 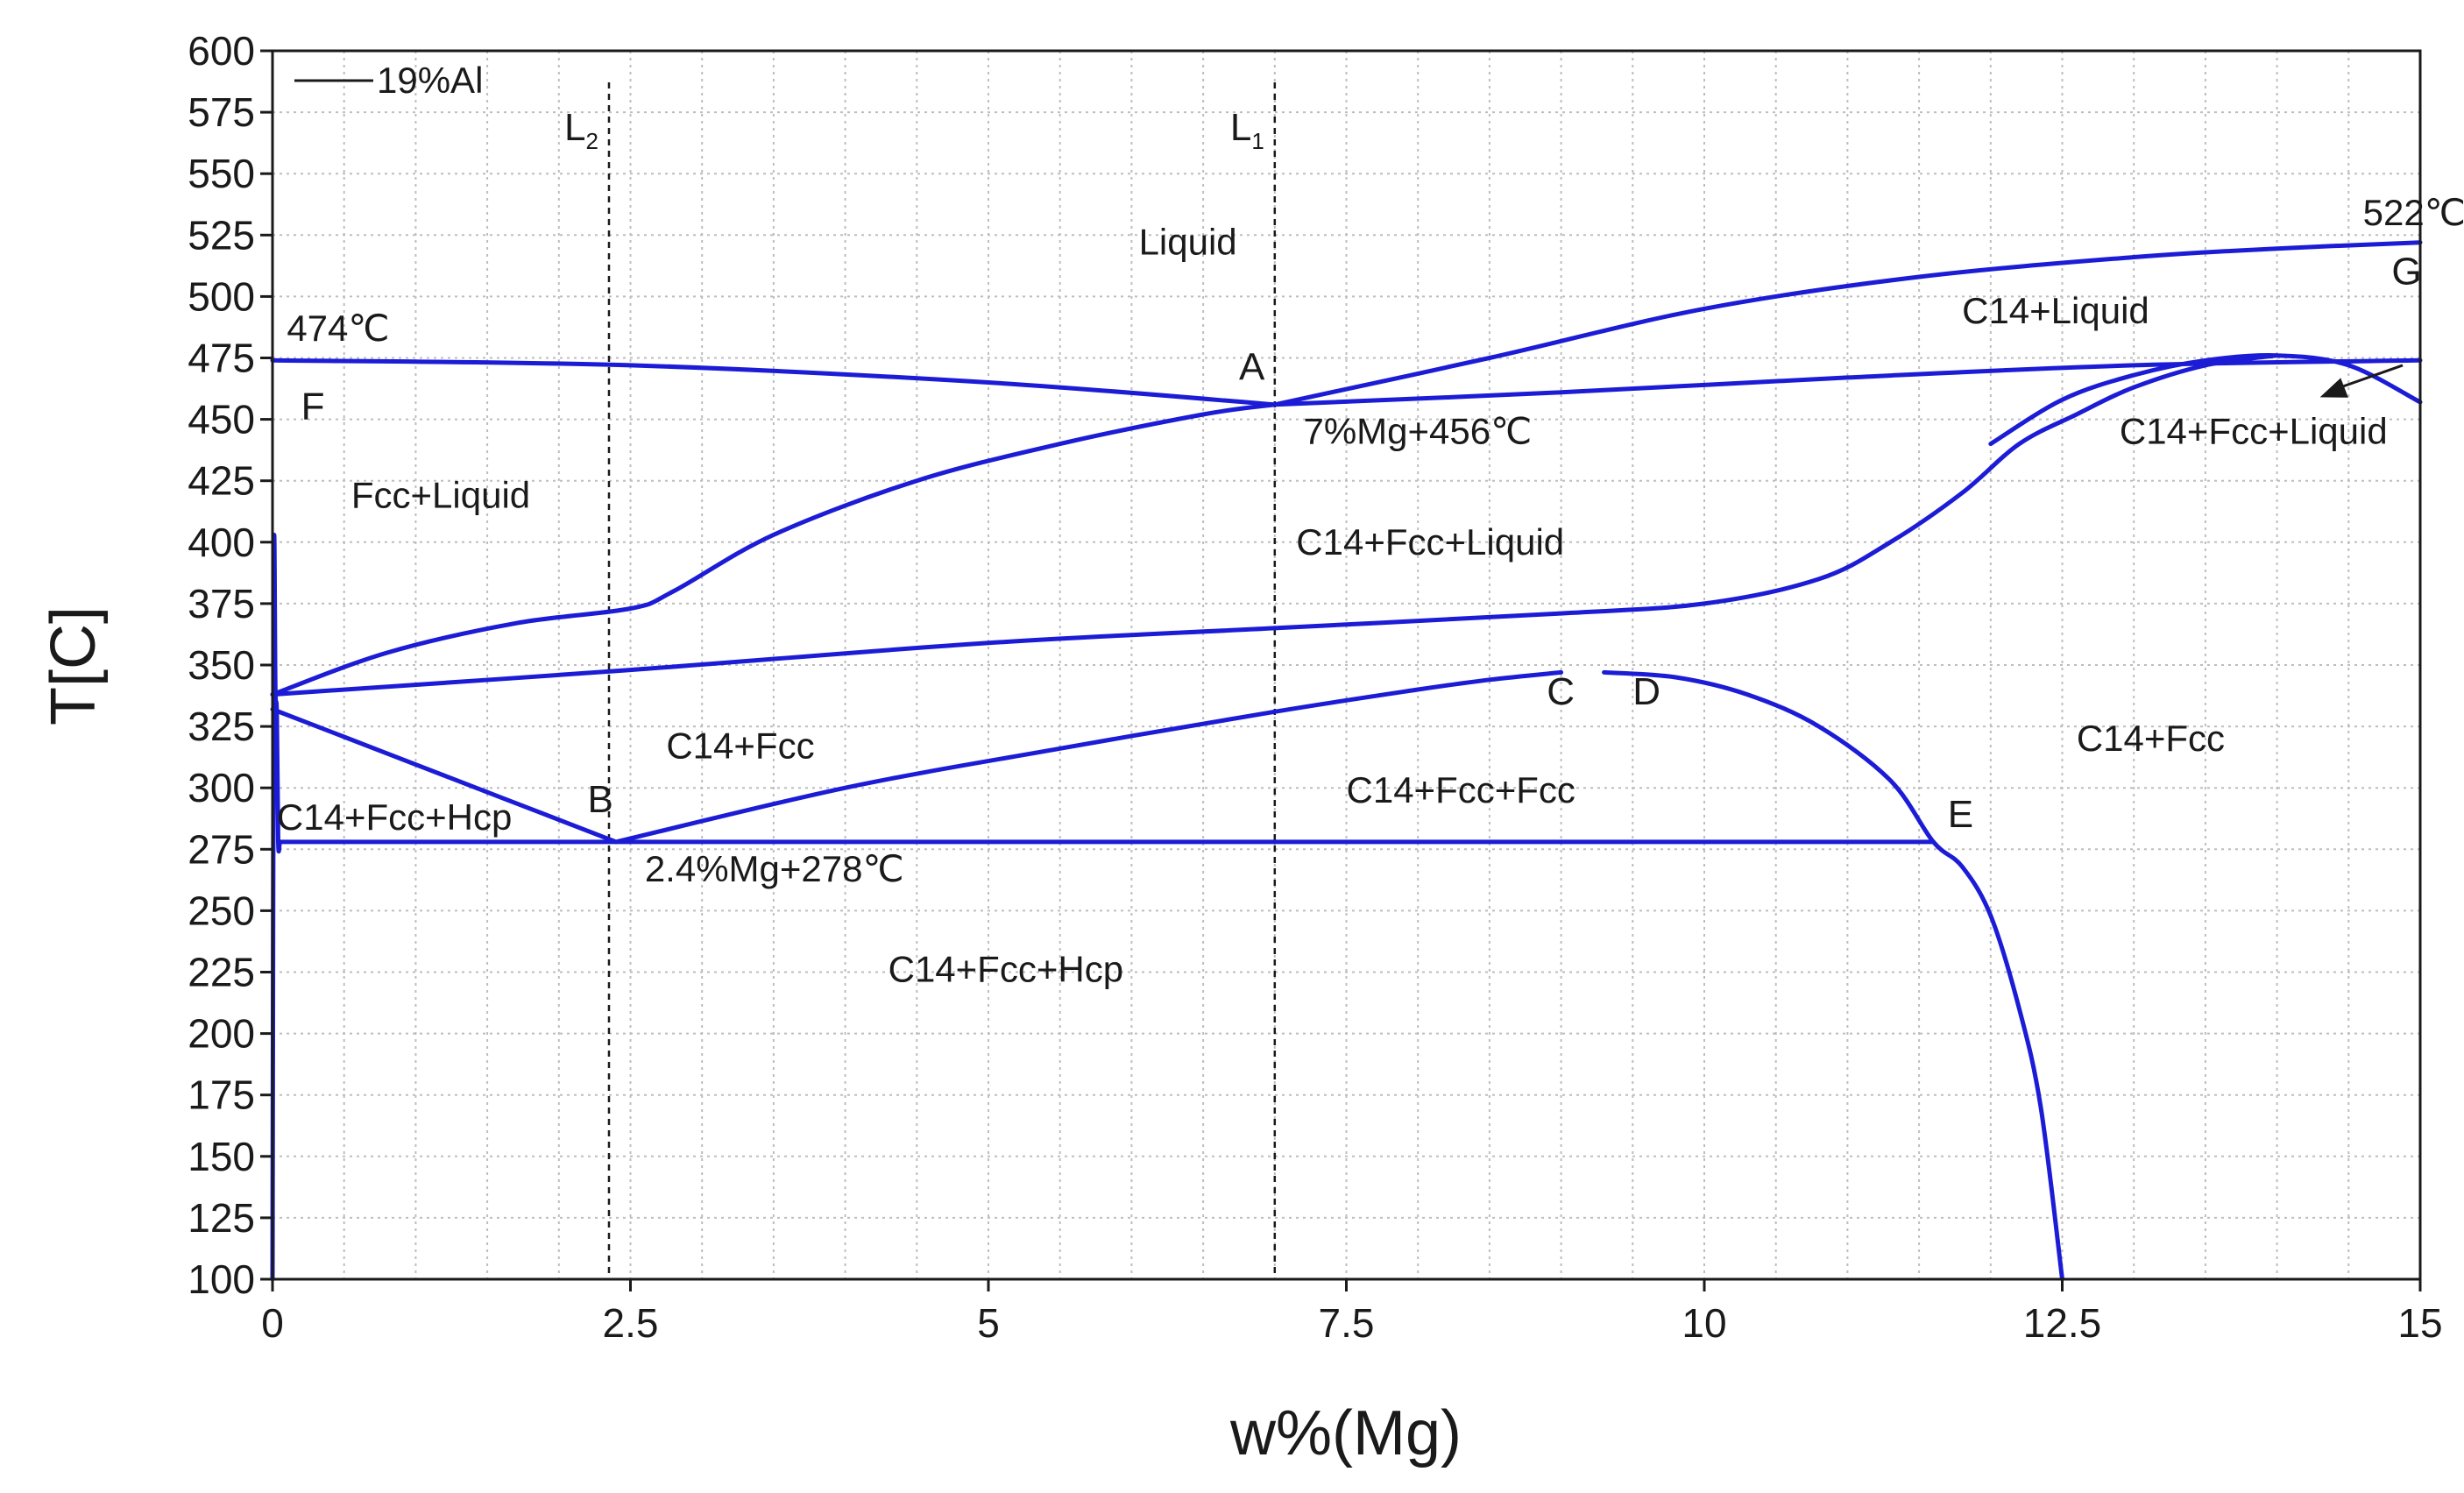 I want to click on x-tick-label: 15, so click(x=2419, y=1323).